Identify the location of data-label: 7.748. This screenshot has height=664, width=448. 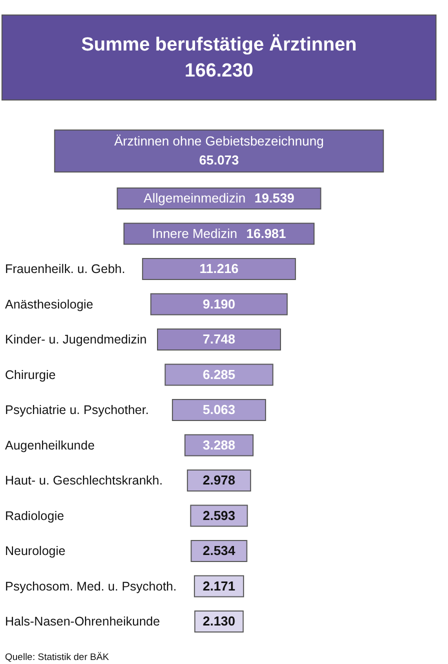
(219, 339).